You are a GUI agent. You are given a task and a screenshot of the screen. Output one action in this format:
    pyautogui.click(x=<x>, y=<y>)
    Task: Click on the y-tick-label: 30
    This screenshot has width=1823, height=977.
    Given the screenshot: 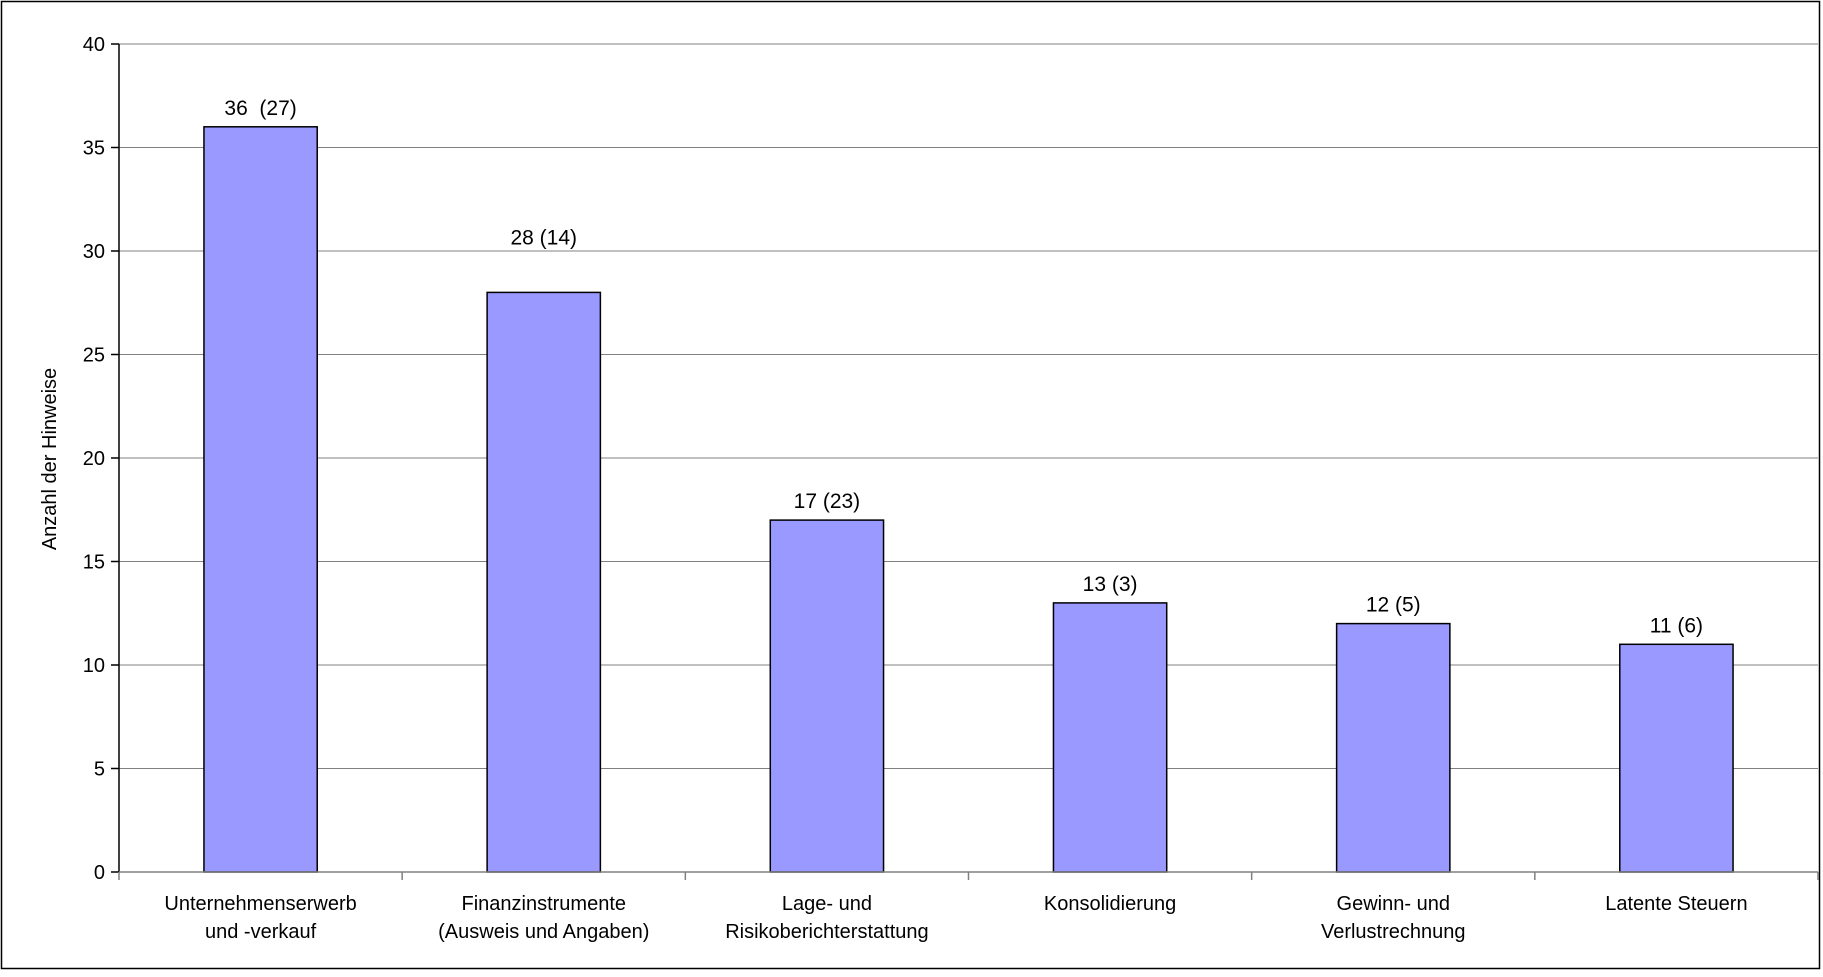 What is the action you would take?
    pyautogui.click(x=94, y=252)
    